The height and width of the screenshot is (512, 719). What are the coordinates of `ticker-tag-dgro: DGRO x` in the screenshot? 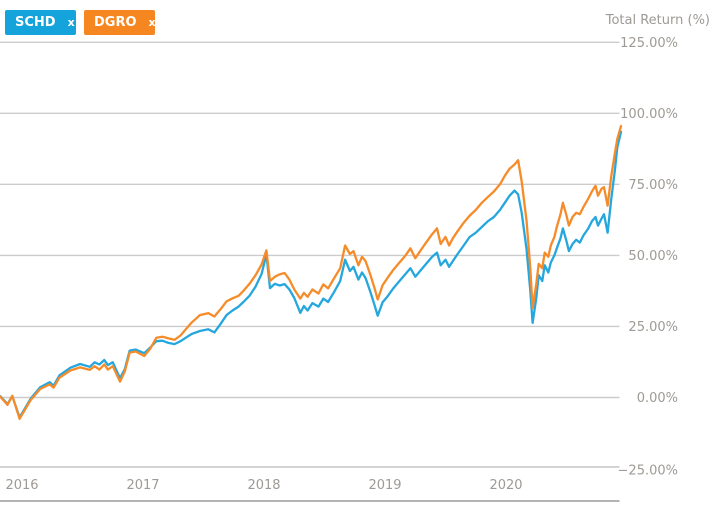 It's located at (120, 22).